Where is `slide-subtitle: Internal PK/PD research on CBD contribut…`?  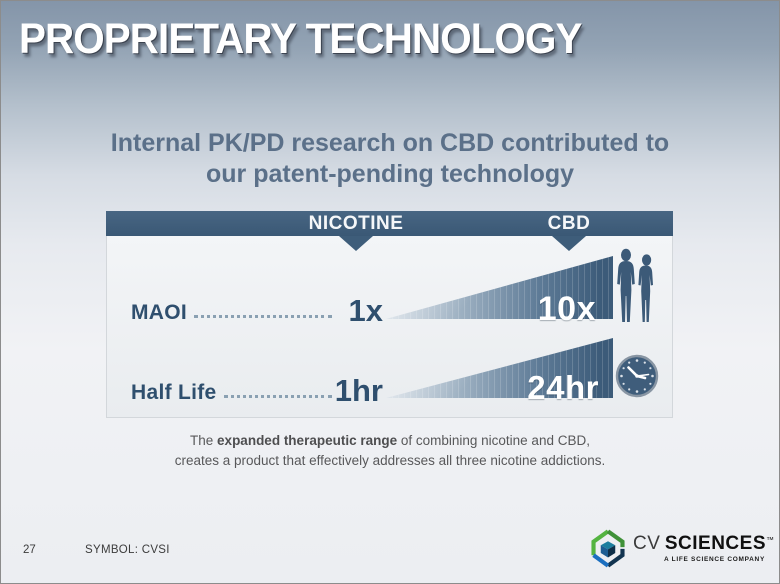
slide-subtitle: Internal PK/PD research on CBD contribut… is located at coordinates (390, 159).